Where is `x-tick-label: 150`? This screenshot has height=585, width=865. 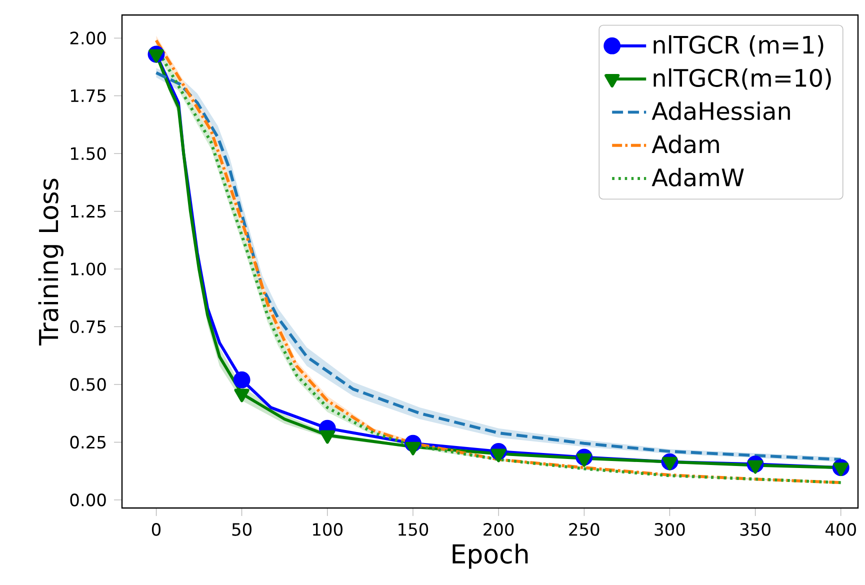 x-tick-label: 150 is located at coordinates (413, 529).